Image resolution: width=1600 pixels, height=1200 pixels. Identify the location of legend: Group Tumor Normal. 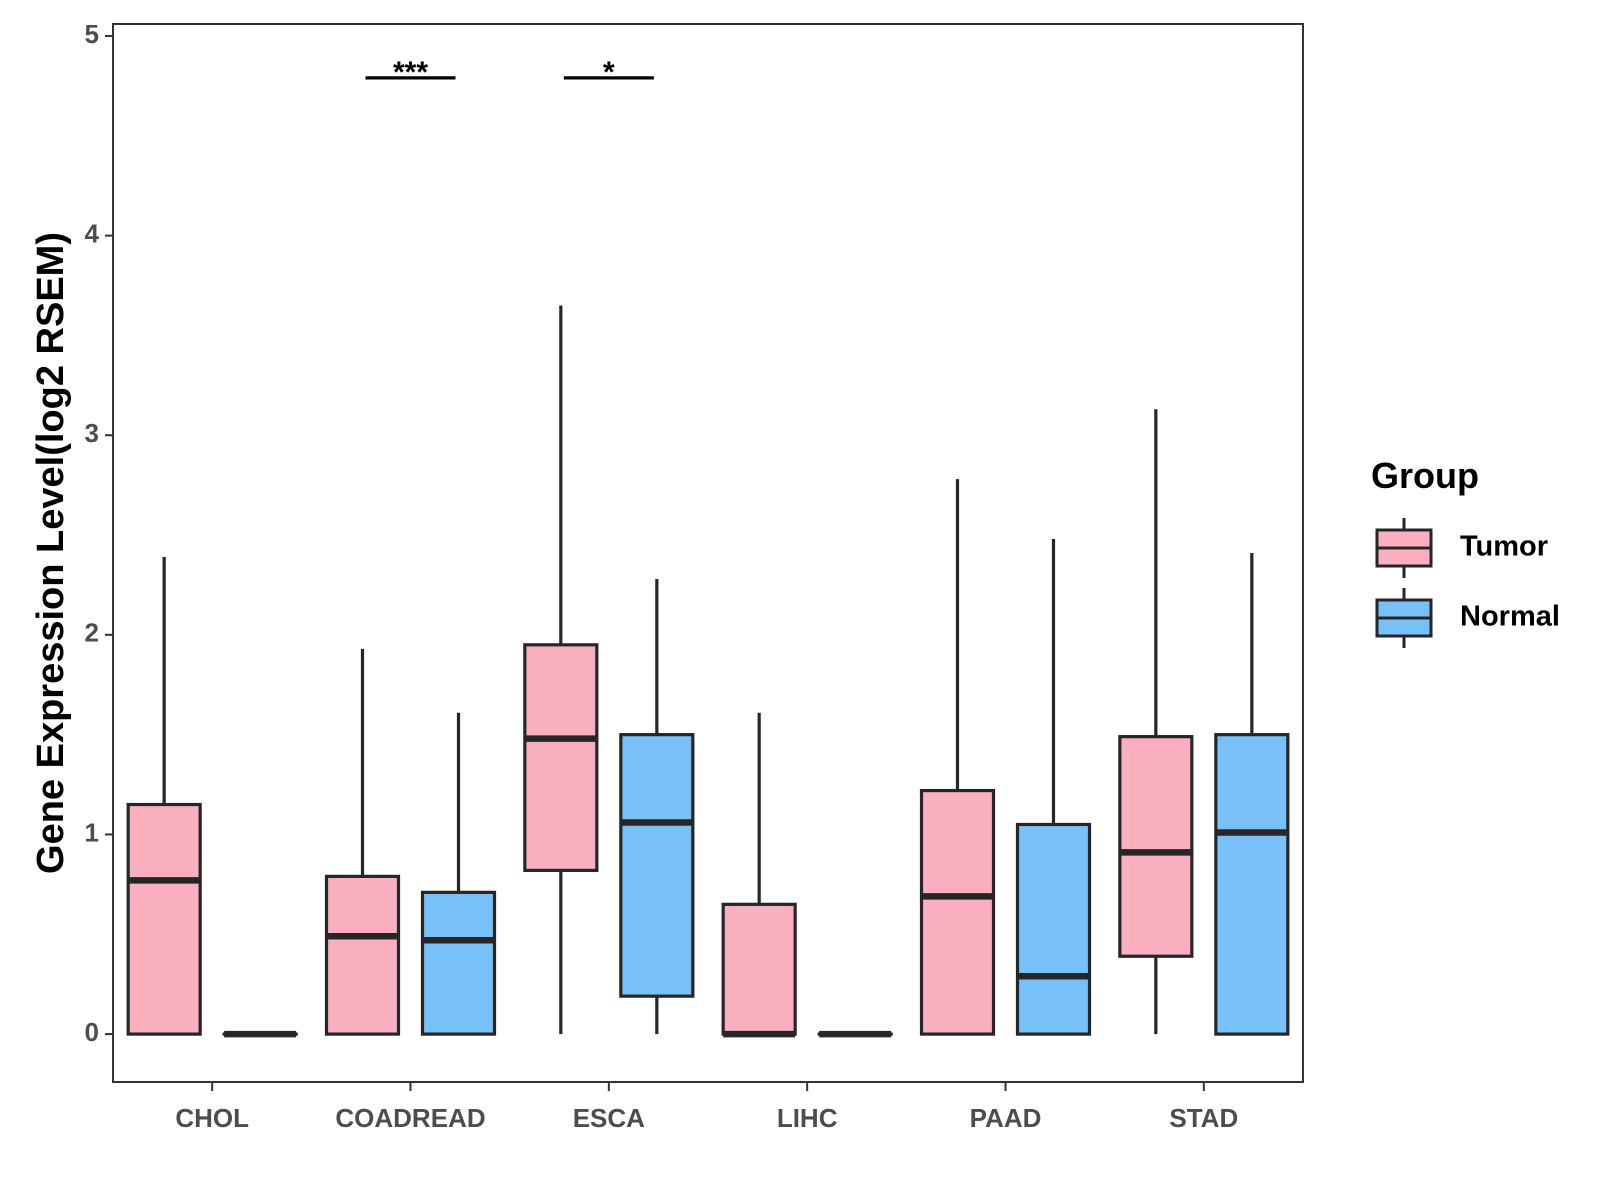
(1465, 551).